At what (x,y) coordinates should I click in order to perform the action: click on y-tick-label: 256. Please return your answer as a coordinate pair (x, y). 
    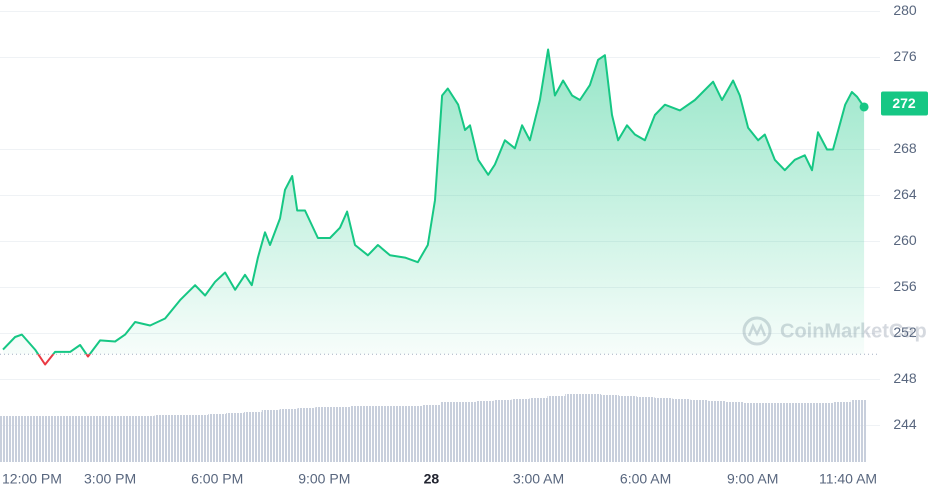
    Looking at the image, I should click on (905, 286).